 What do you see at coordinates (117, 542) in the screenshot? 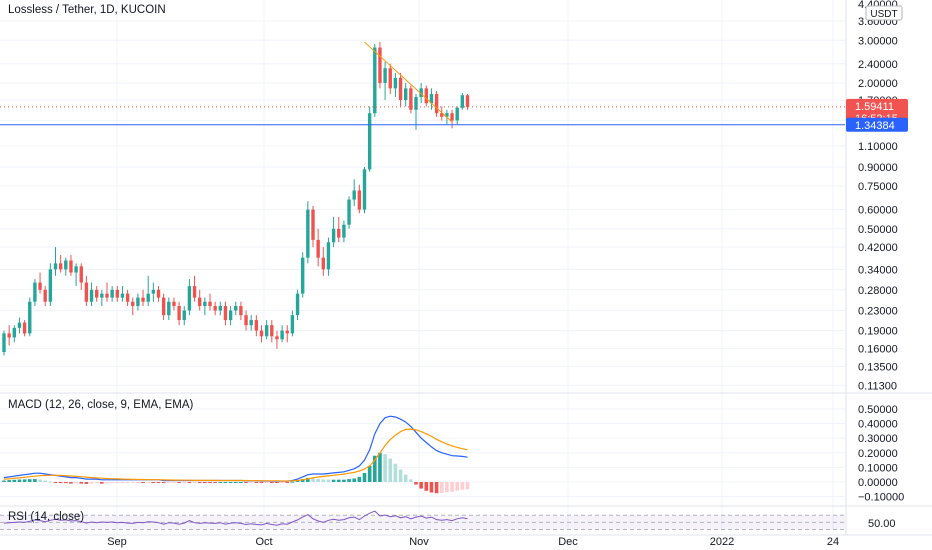
I see `time-tick-label: Sep` at bounding box center [117, 542].